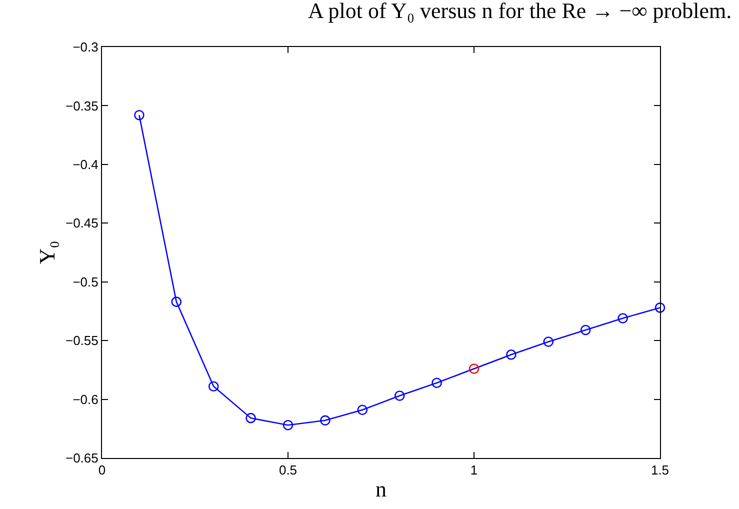 The image size is (739, 509). I want to click on y-axis-title: Y₀, so click(47, 252).